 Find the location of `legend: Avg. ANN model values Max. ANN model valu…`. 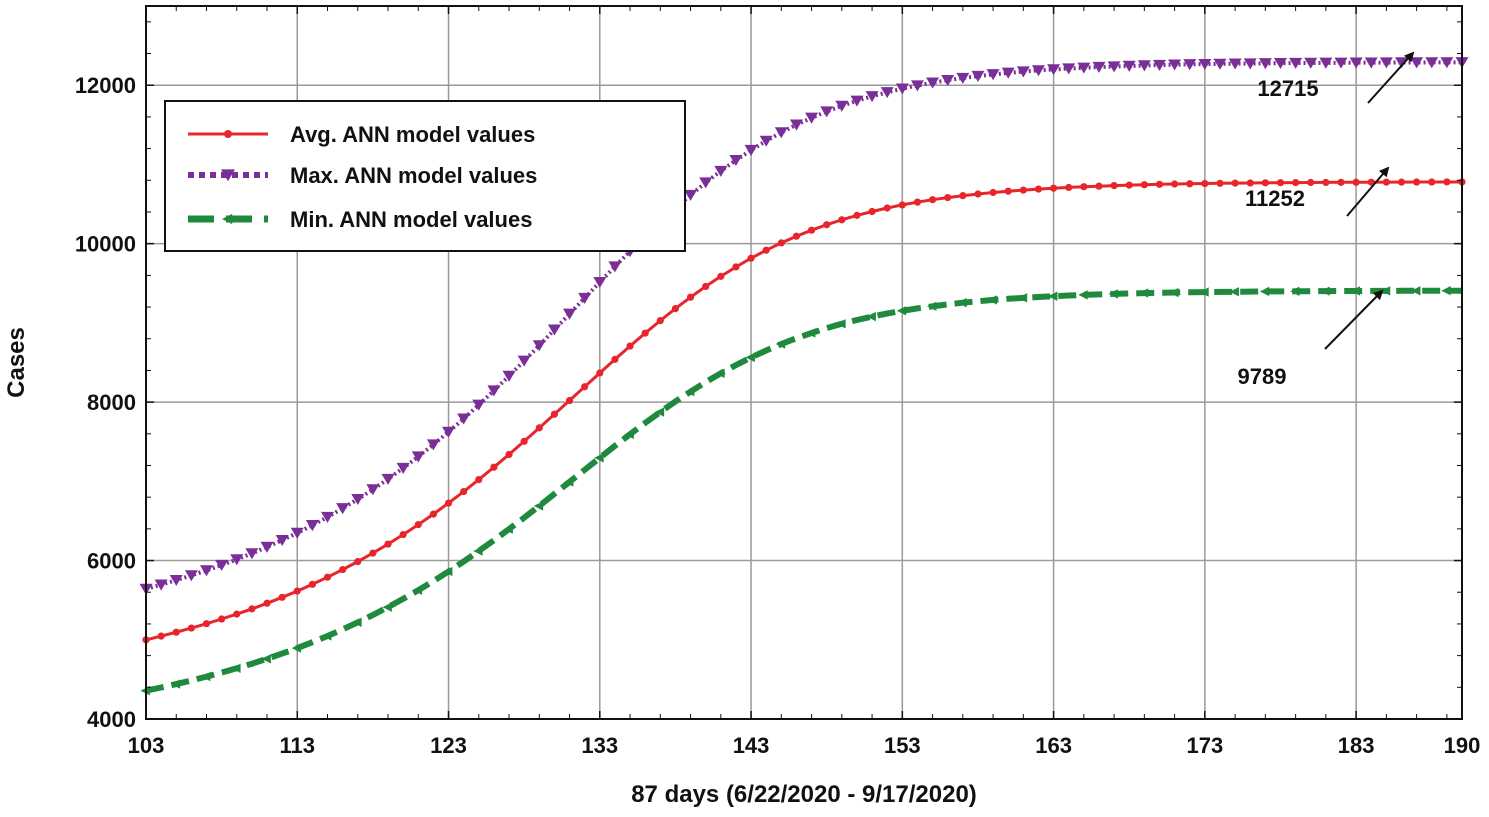

legend: Avg. ANN model values Max. ANN model valu… is located at coordinates (425, 176).